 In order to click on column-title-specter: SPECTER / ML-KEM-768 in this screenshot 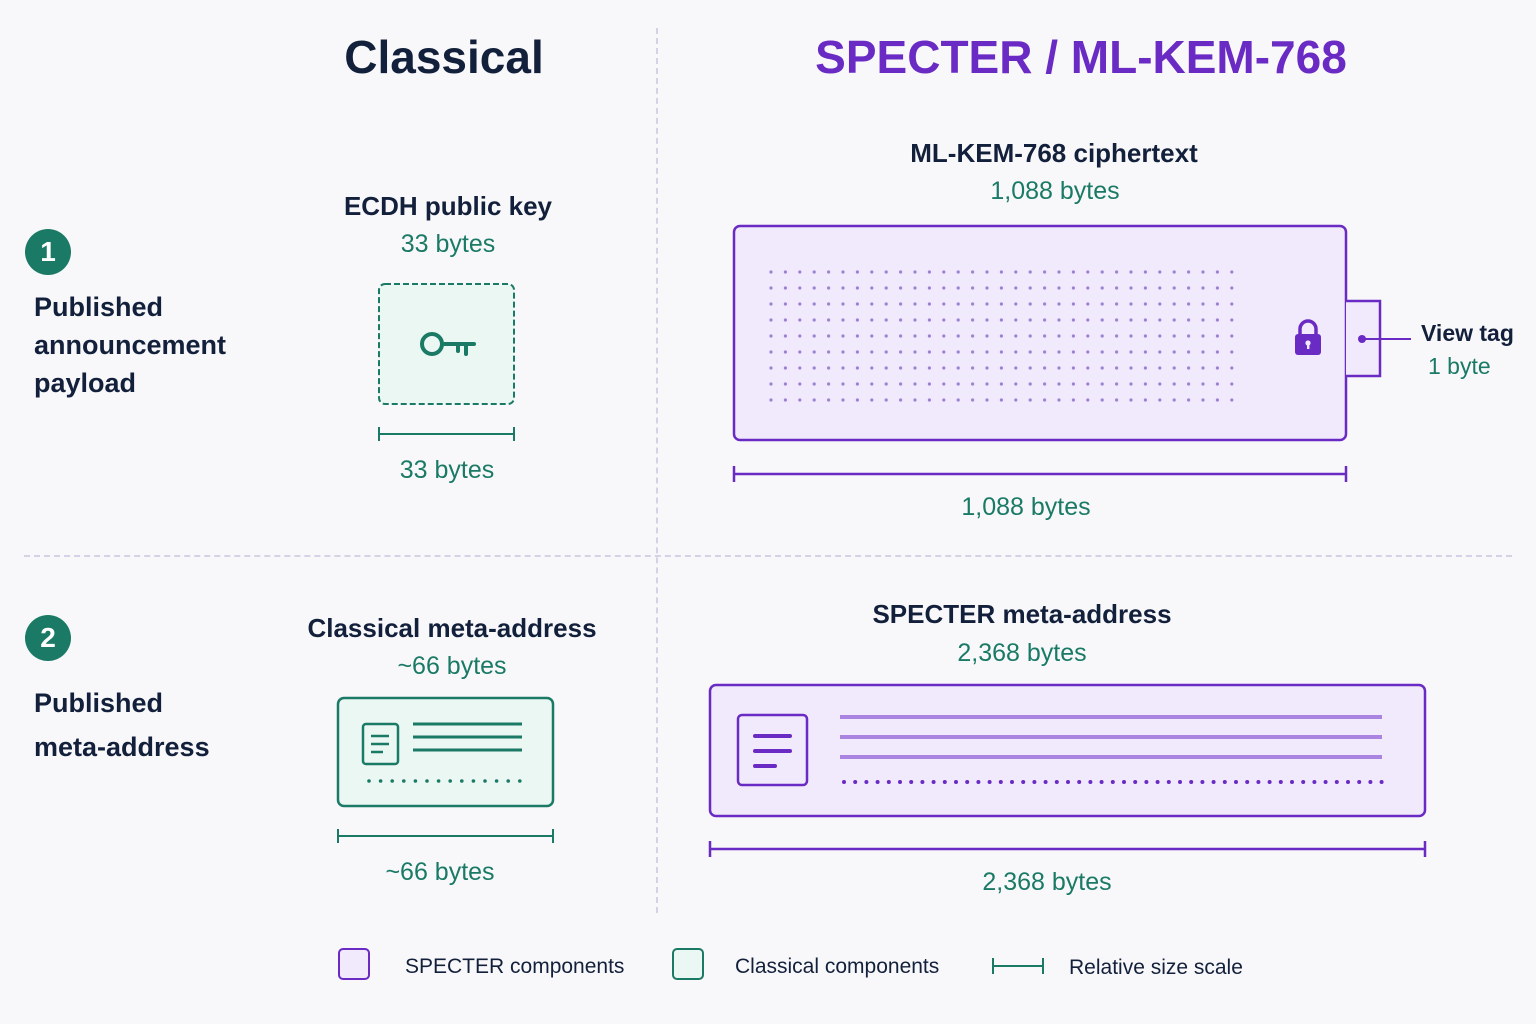, I will do `click(1081, 57)`.